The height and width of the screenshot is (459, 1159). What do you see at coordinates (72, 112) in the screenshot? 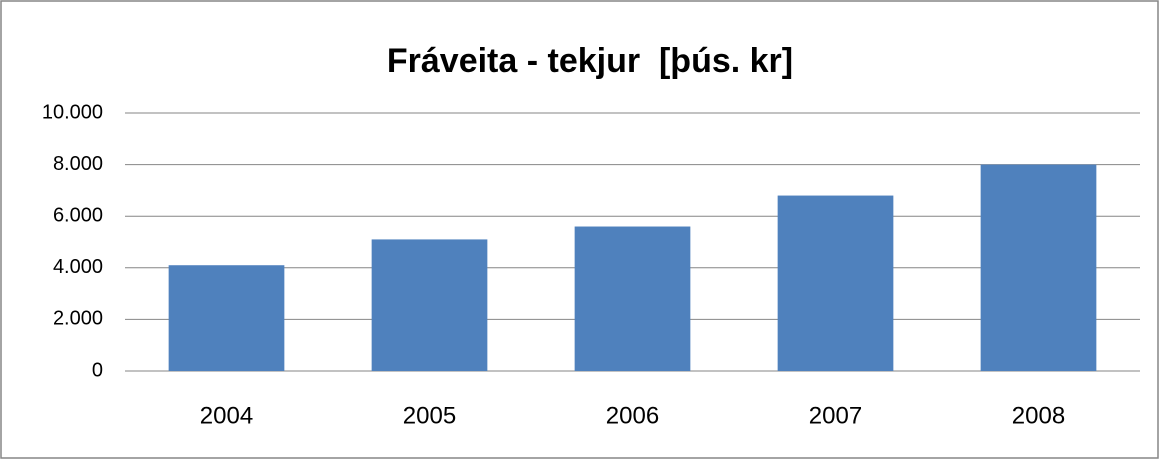
I see `y-tick-label: 10.000` at bounding box center [72, 112].